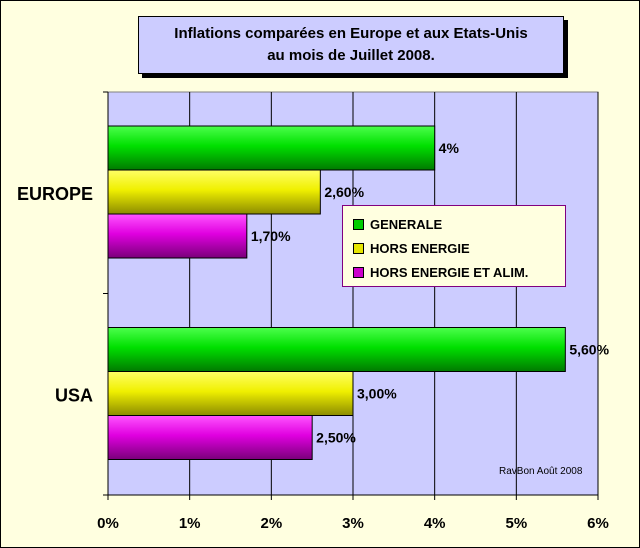 The height and width of the screenshot is (548, 640). I want to click on legend-label-hors-energie-alim: HORS ENERGIE ET ALIM., so click(449, 272).